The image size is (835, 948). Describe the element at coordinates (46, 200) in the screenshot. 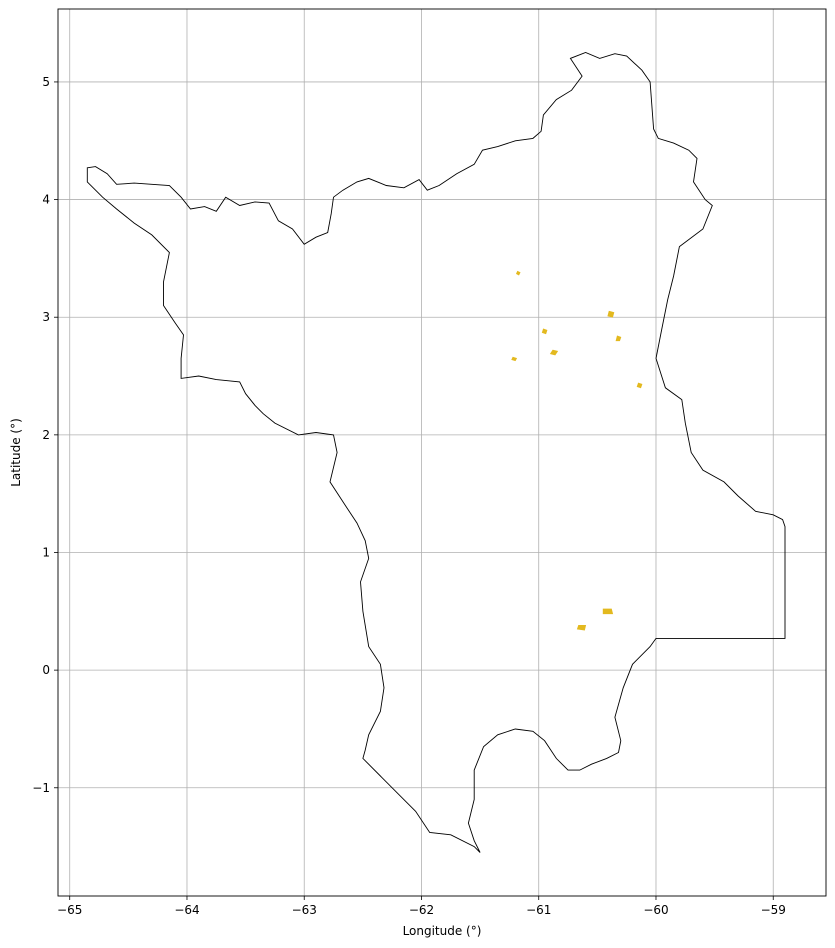

I see `y-tick-label: 4` at that location.